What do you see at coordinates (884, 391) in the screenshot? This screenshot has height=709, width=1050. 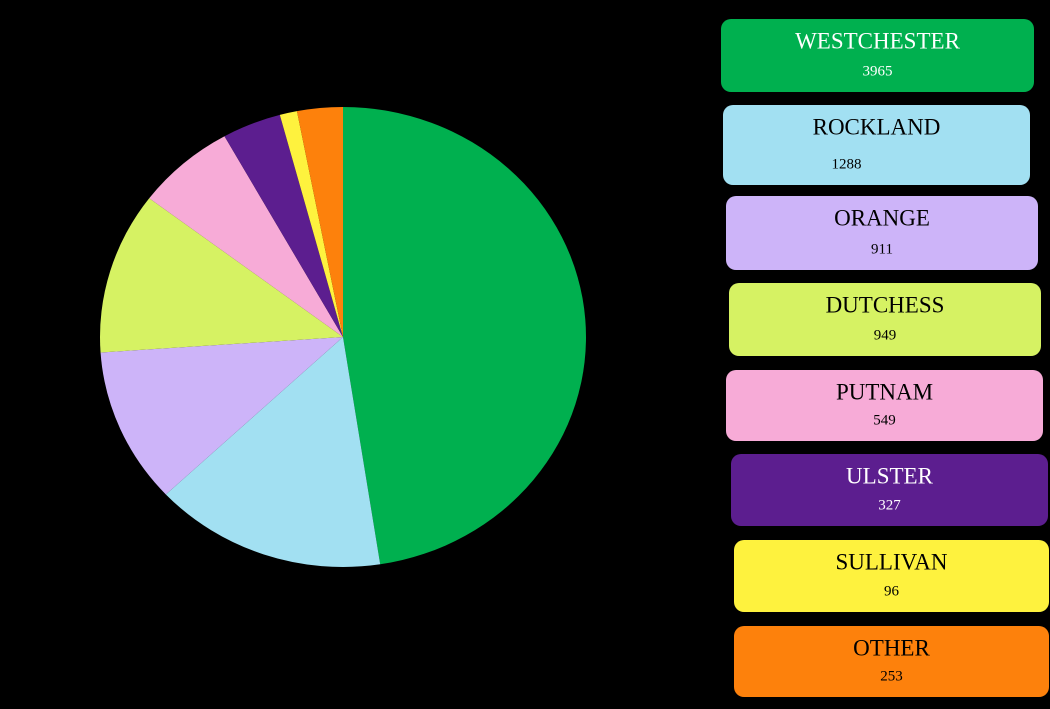 I see `legend-label: PUTNAM` at bounding box center [884, 391].